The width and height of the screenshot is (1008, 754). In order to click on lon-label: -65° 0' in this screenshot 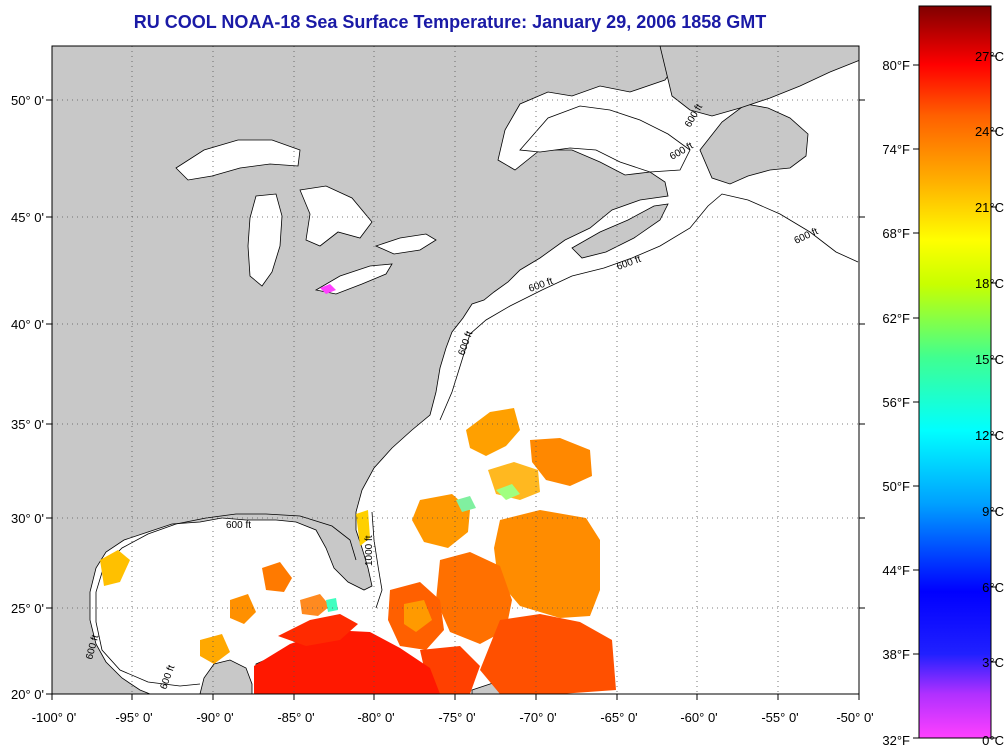, I will do `click(618, 717)`.